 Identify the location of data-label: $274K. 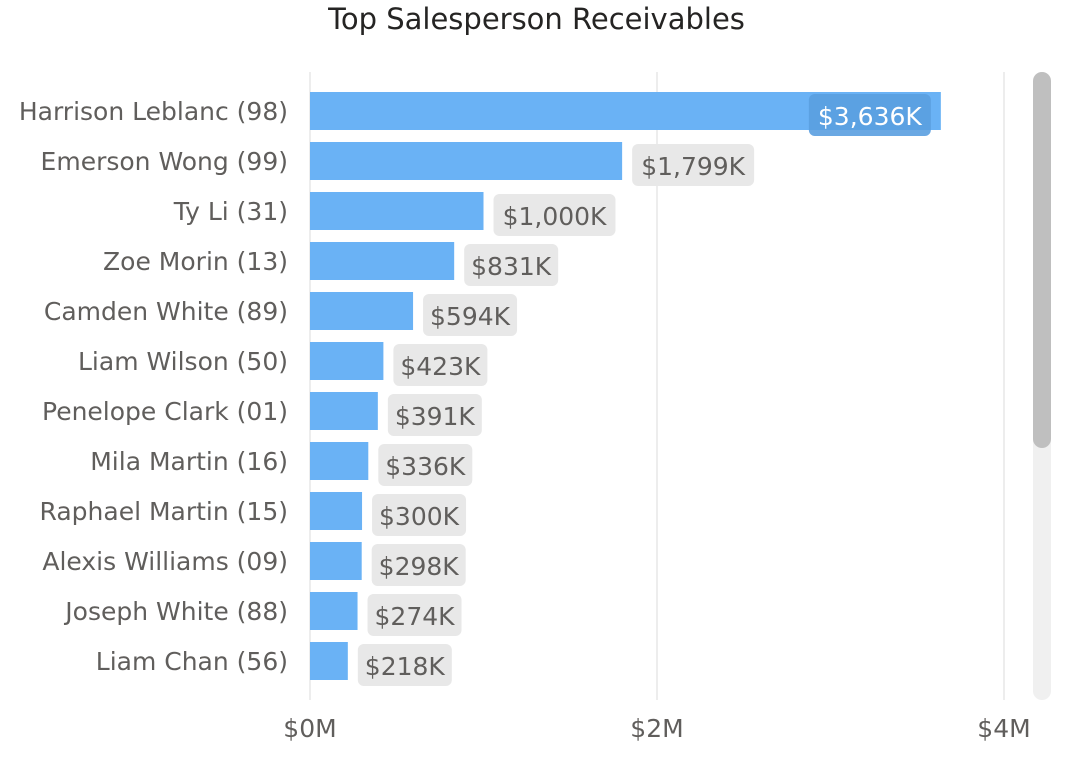
(415, 616).